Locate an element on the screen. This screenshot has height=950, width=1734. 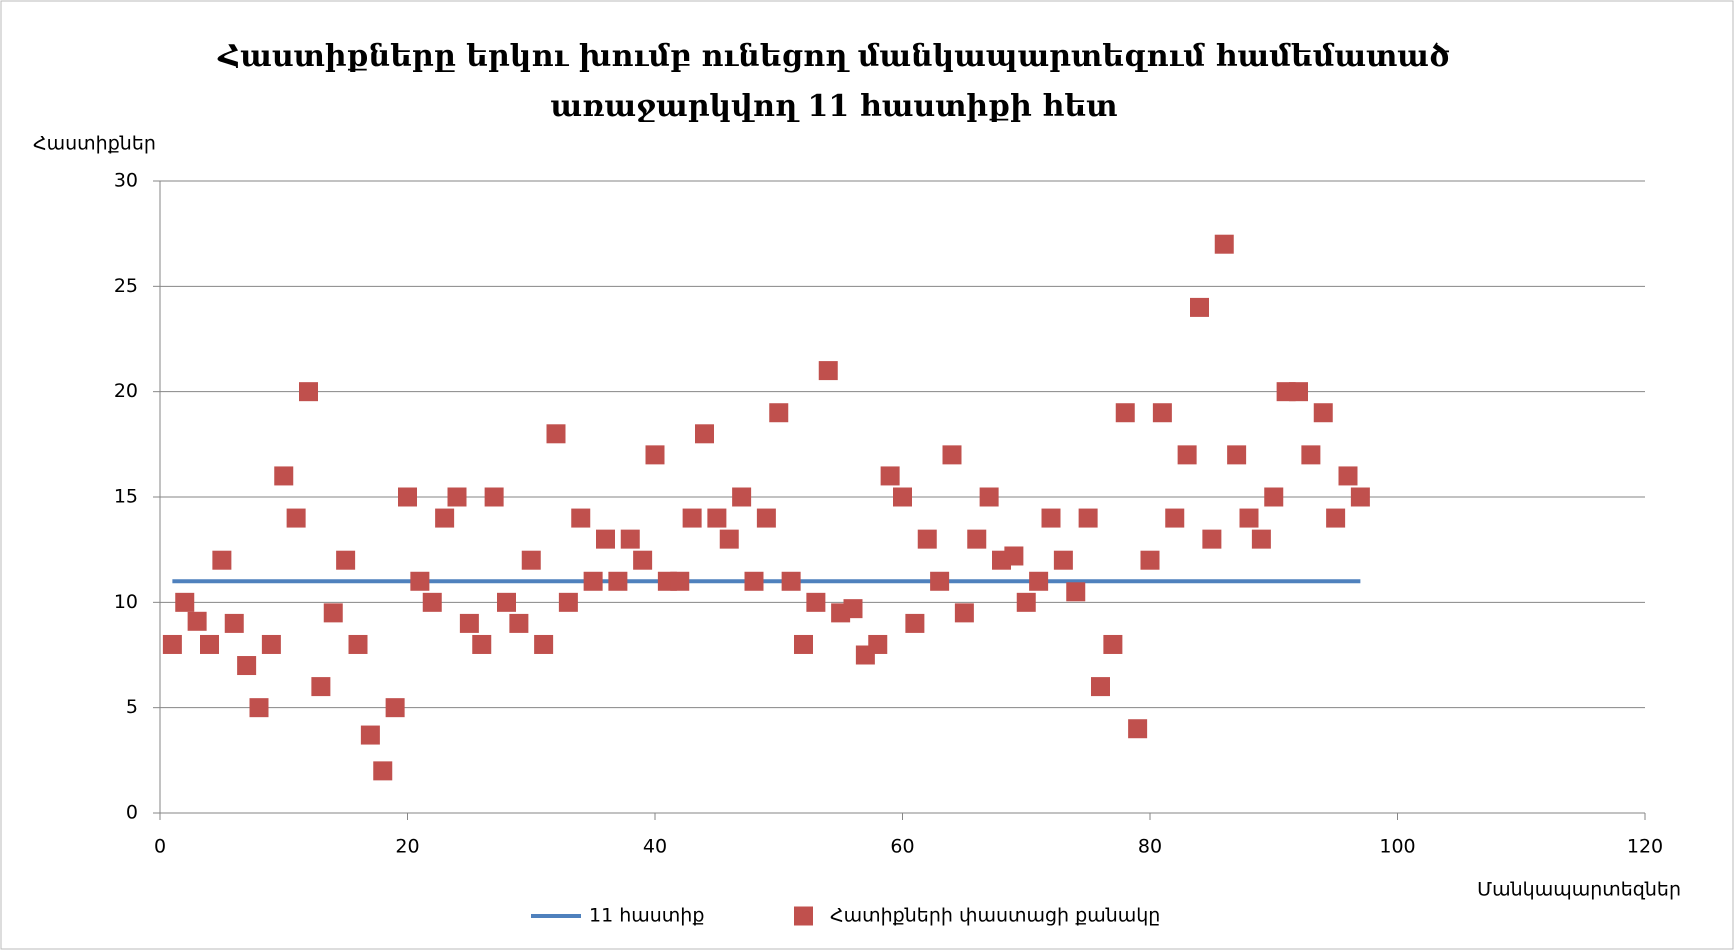
y-tick-label: 20 is located at coordinates (126, 391).